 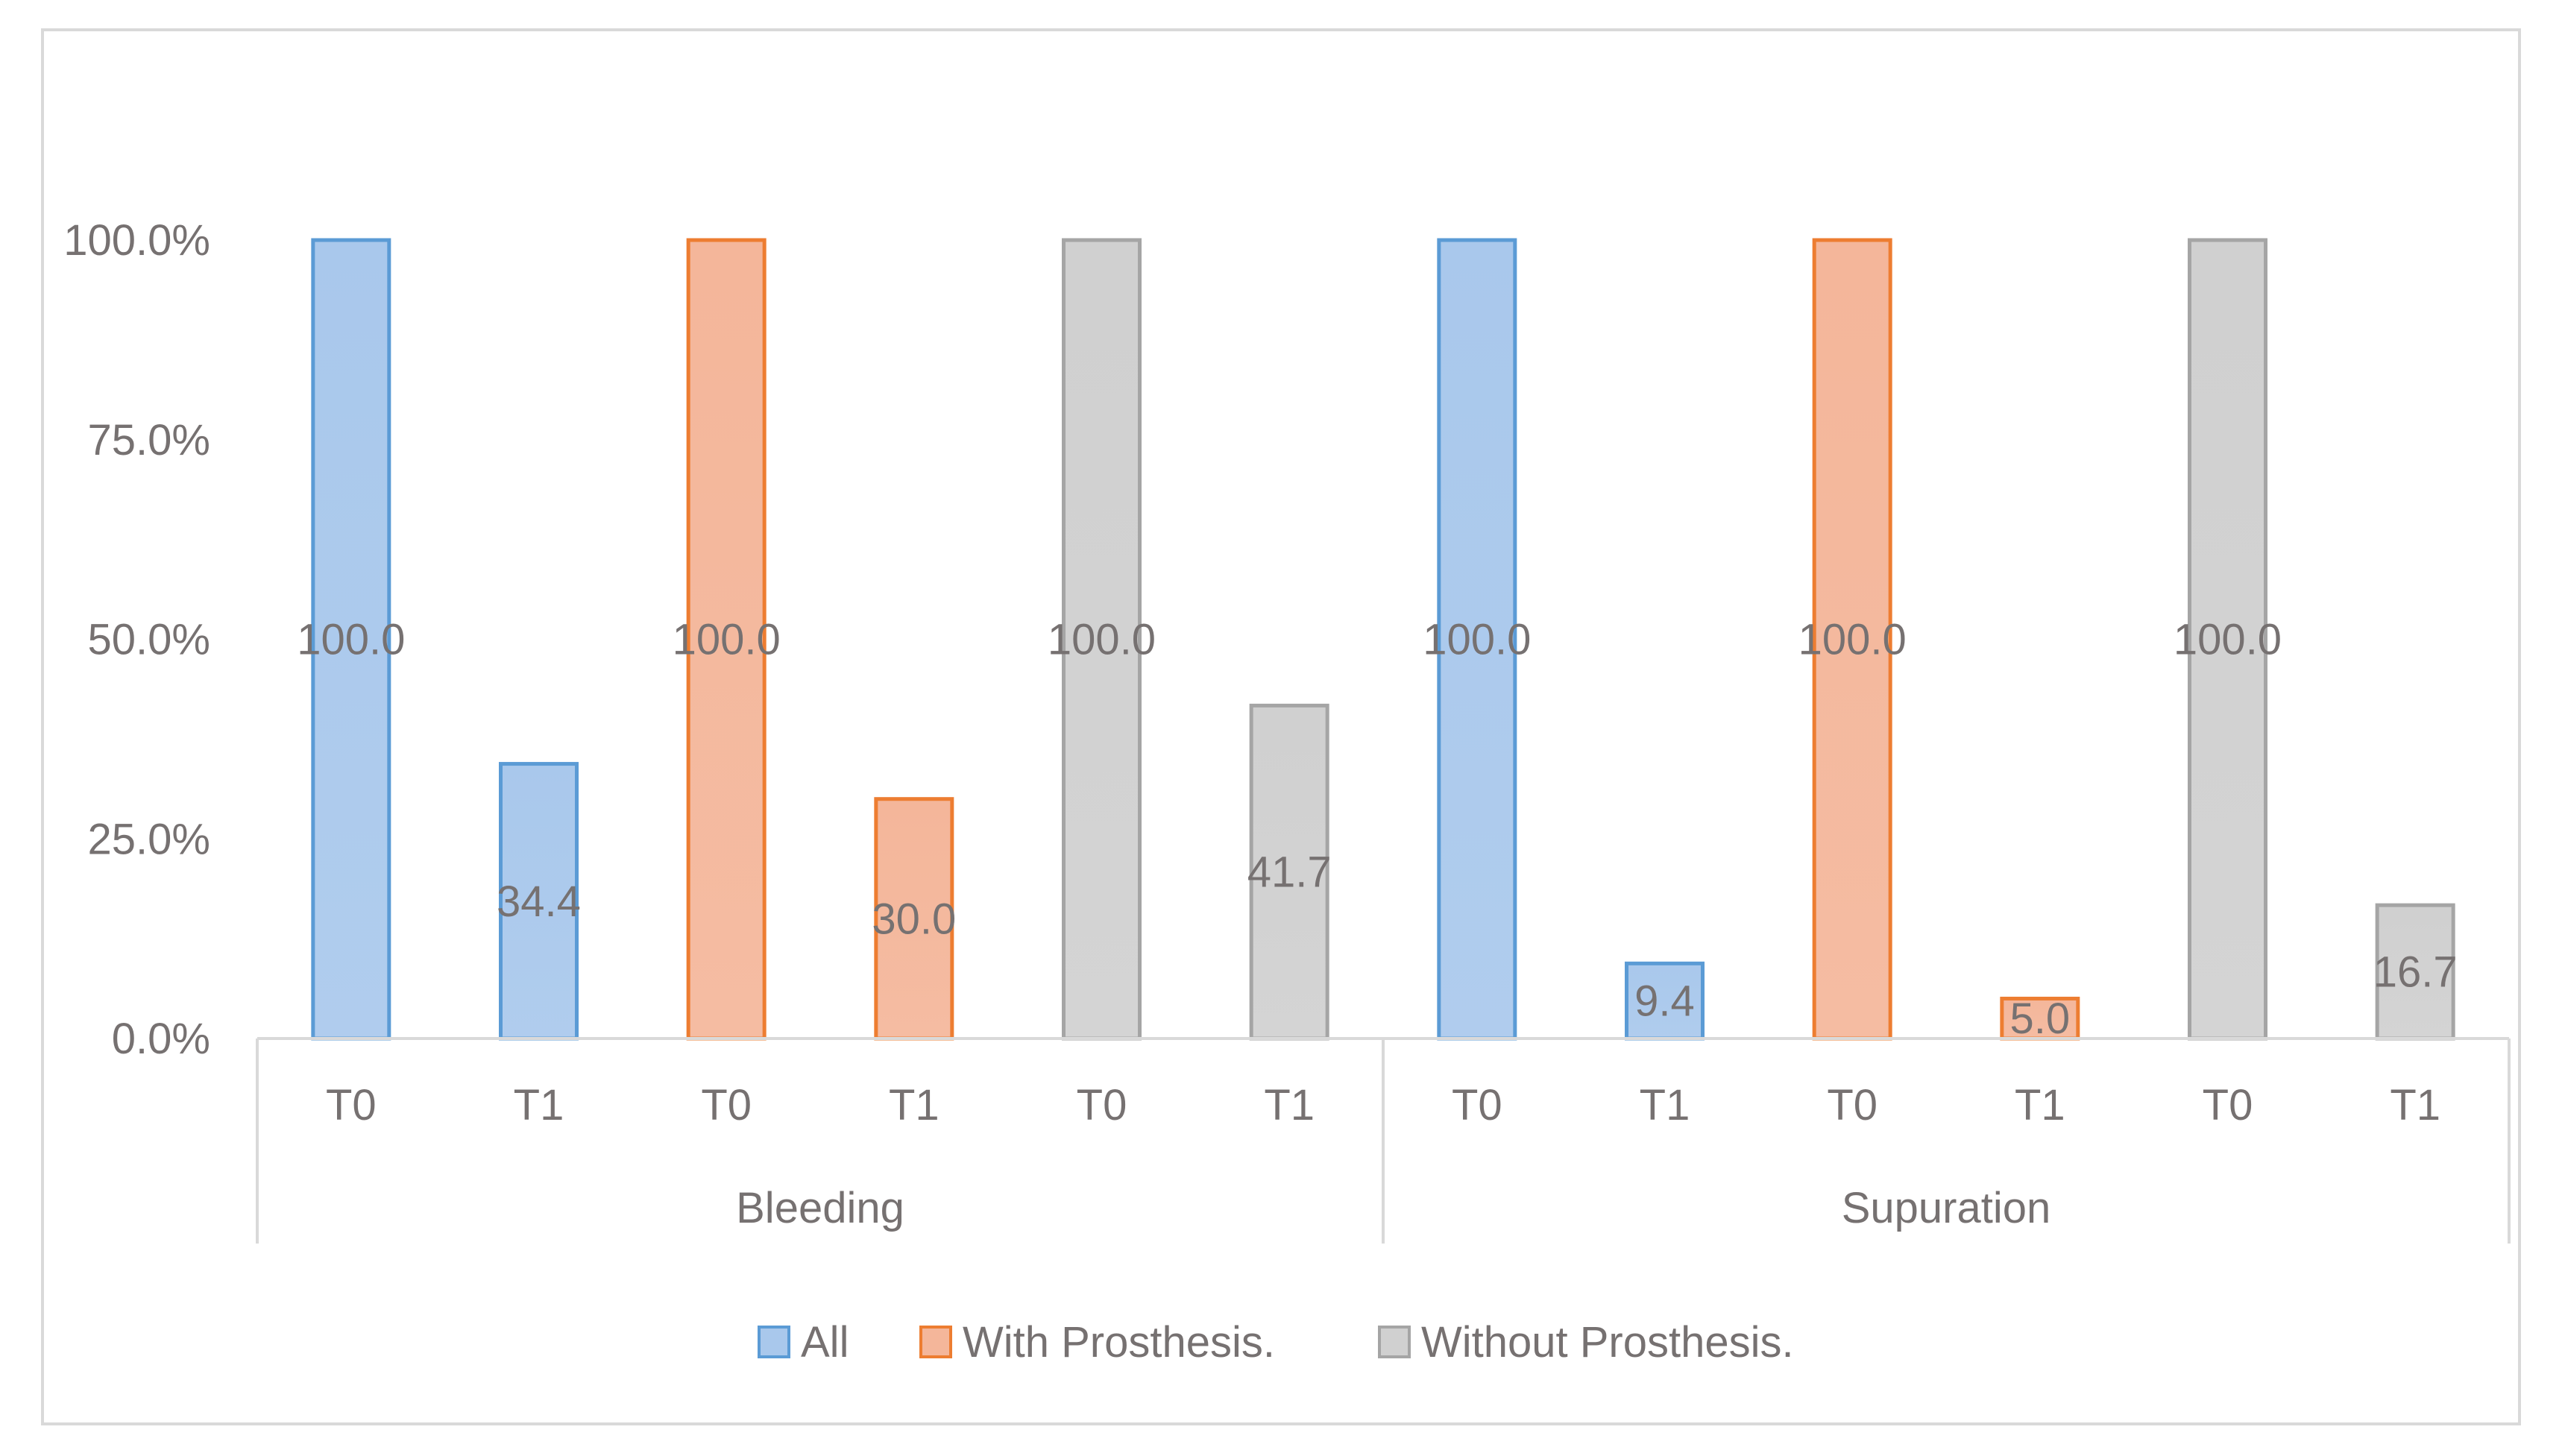 What do you see at coordinates (820, 1208) in the screenshot?
I see `x-group-label: Bleeding` at bounding box center [820, 1208].